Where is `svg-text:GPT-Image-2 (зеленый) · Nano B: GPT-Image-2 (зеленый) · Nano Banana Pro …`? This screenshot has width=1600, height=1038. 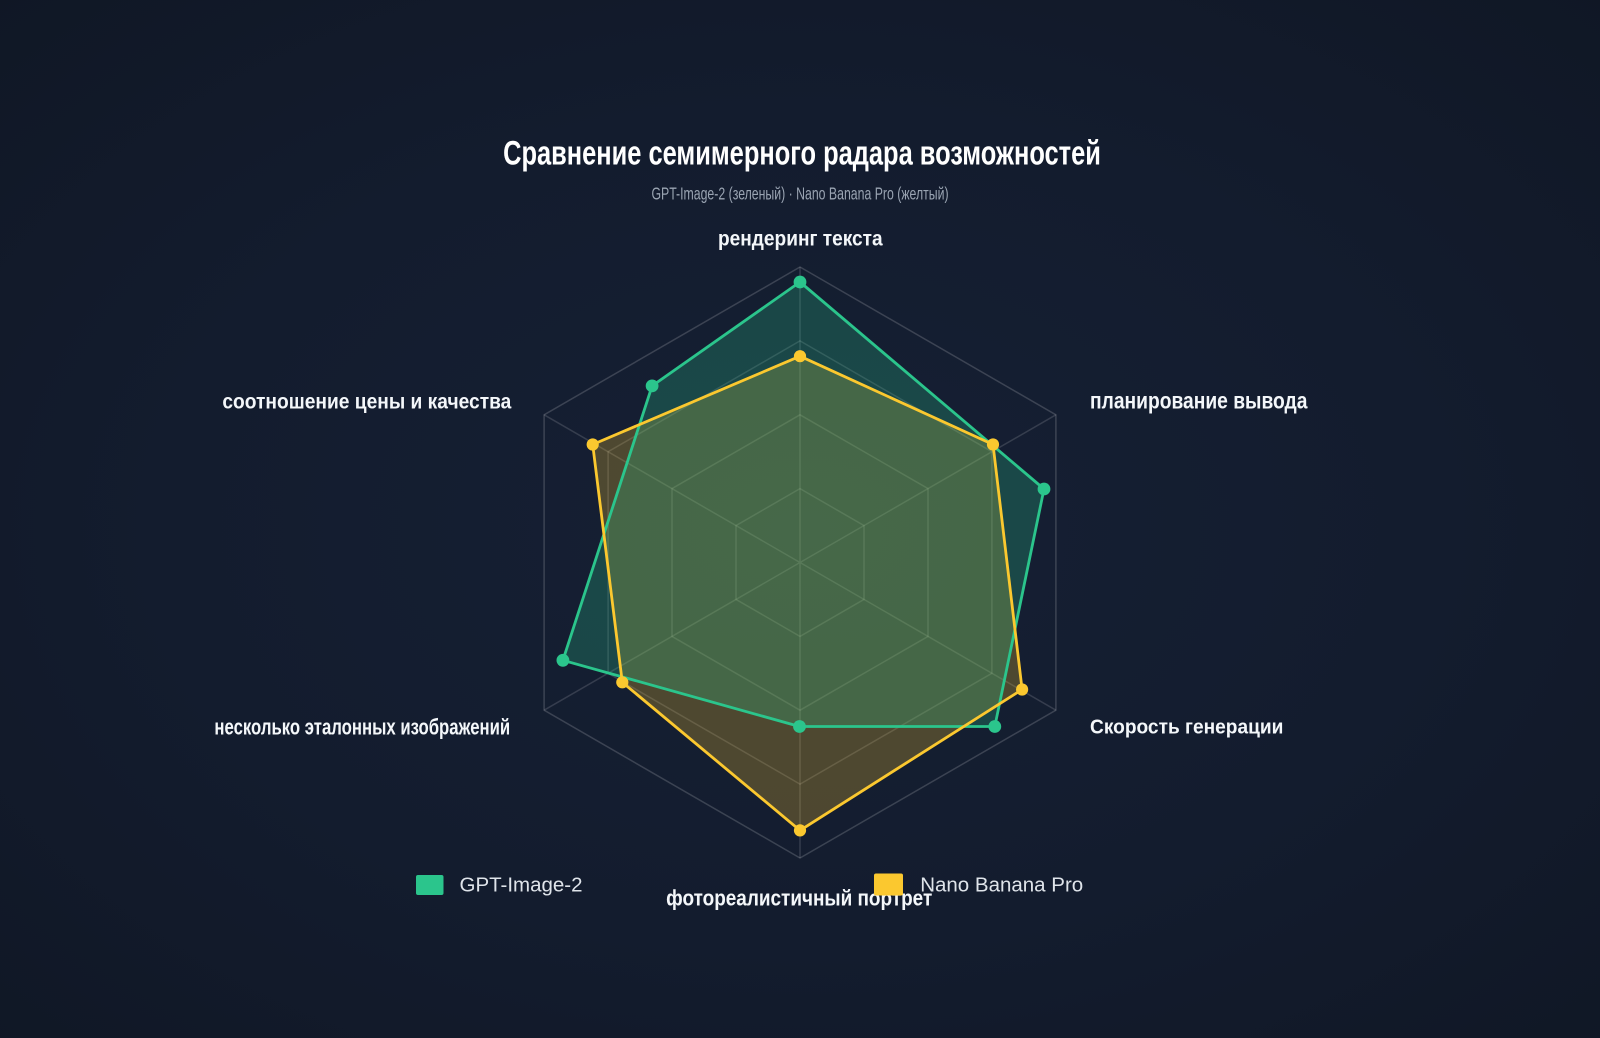 svg-text:GPT-Image-2 (зеленый) · Nano B: GPT-Image-2 (зеленый) · Nano Banana Pro … is located at coordinates (799, 195).